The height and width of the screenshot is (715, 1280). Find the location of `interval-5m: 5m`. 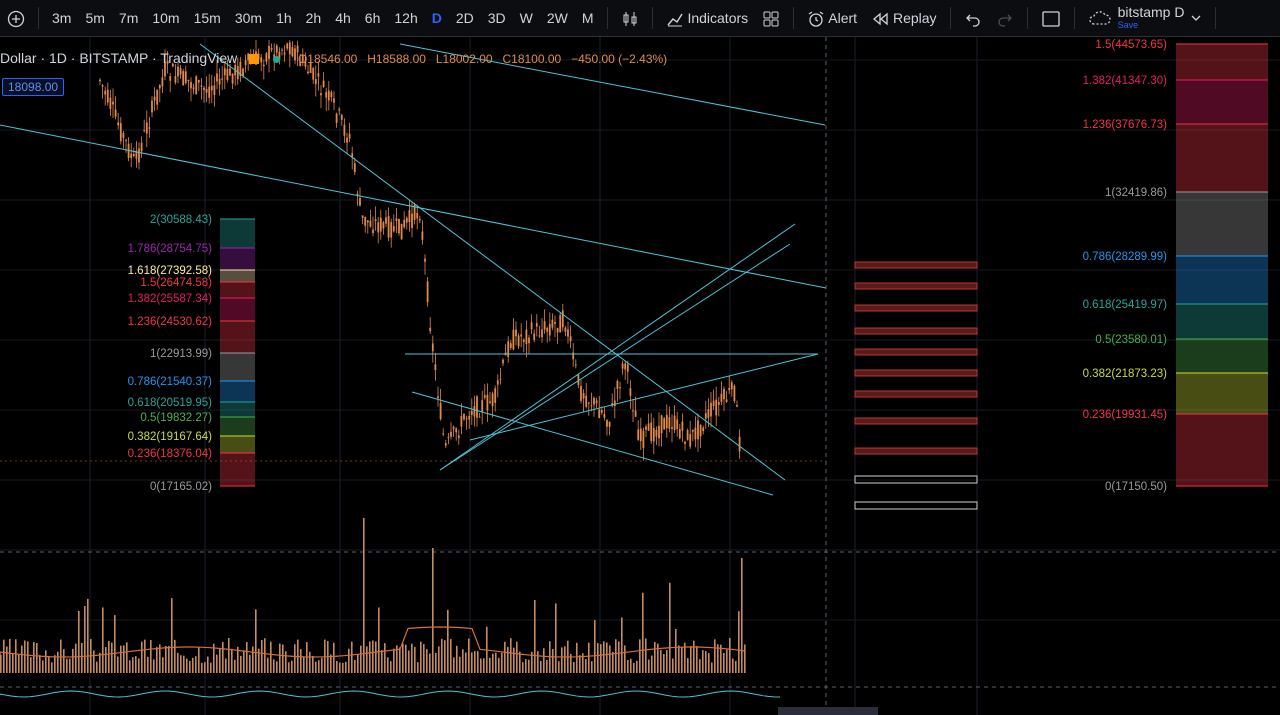

interval-5m: 5m is located at coordinates (95, 18).